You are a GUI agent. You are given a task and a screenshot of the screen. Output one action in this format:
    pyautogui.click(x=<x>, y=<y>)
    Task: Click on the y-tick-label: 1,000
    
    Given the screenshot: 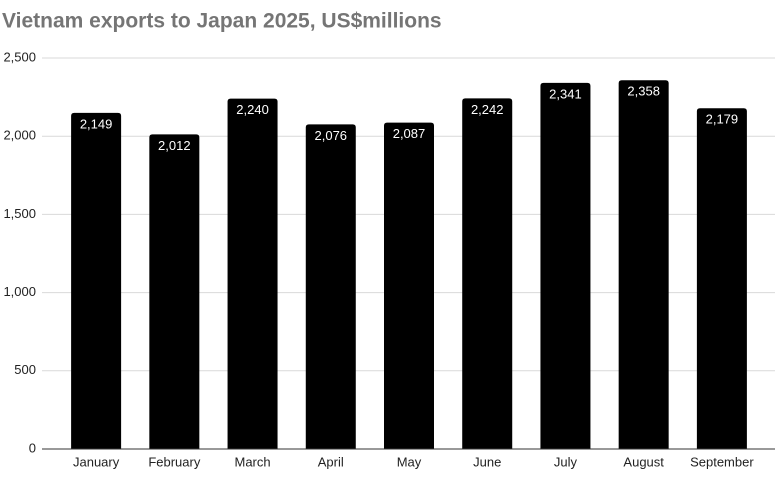 What is the action you would take?
    pyautogui.click(x=19, y=291)
    